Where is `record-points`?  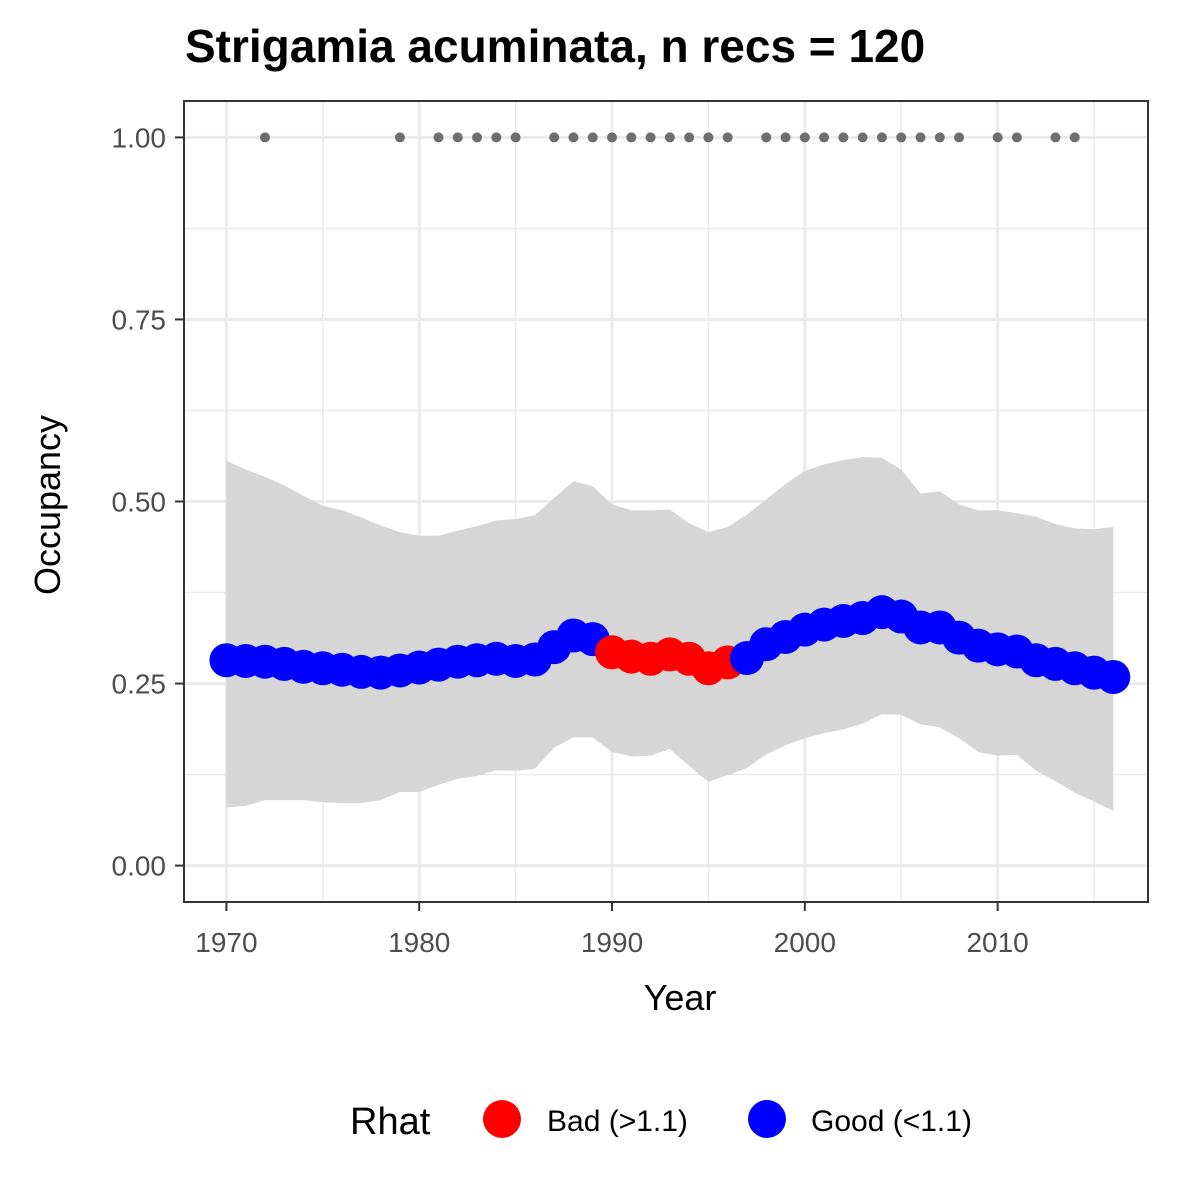
record-points is located at coordinates (669, 137).